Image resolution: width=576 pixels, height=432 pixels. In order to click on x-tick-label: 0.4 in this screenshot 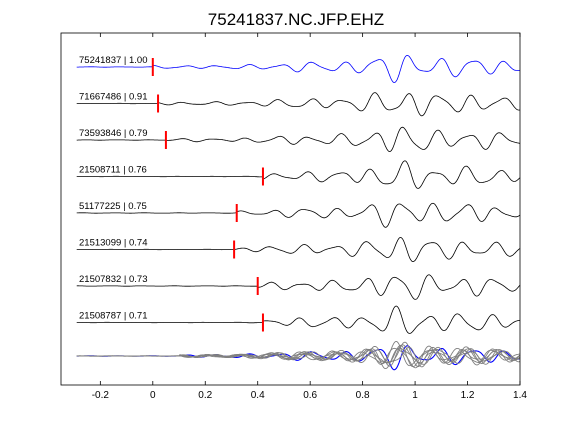, I will do `click(258, 395)`.